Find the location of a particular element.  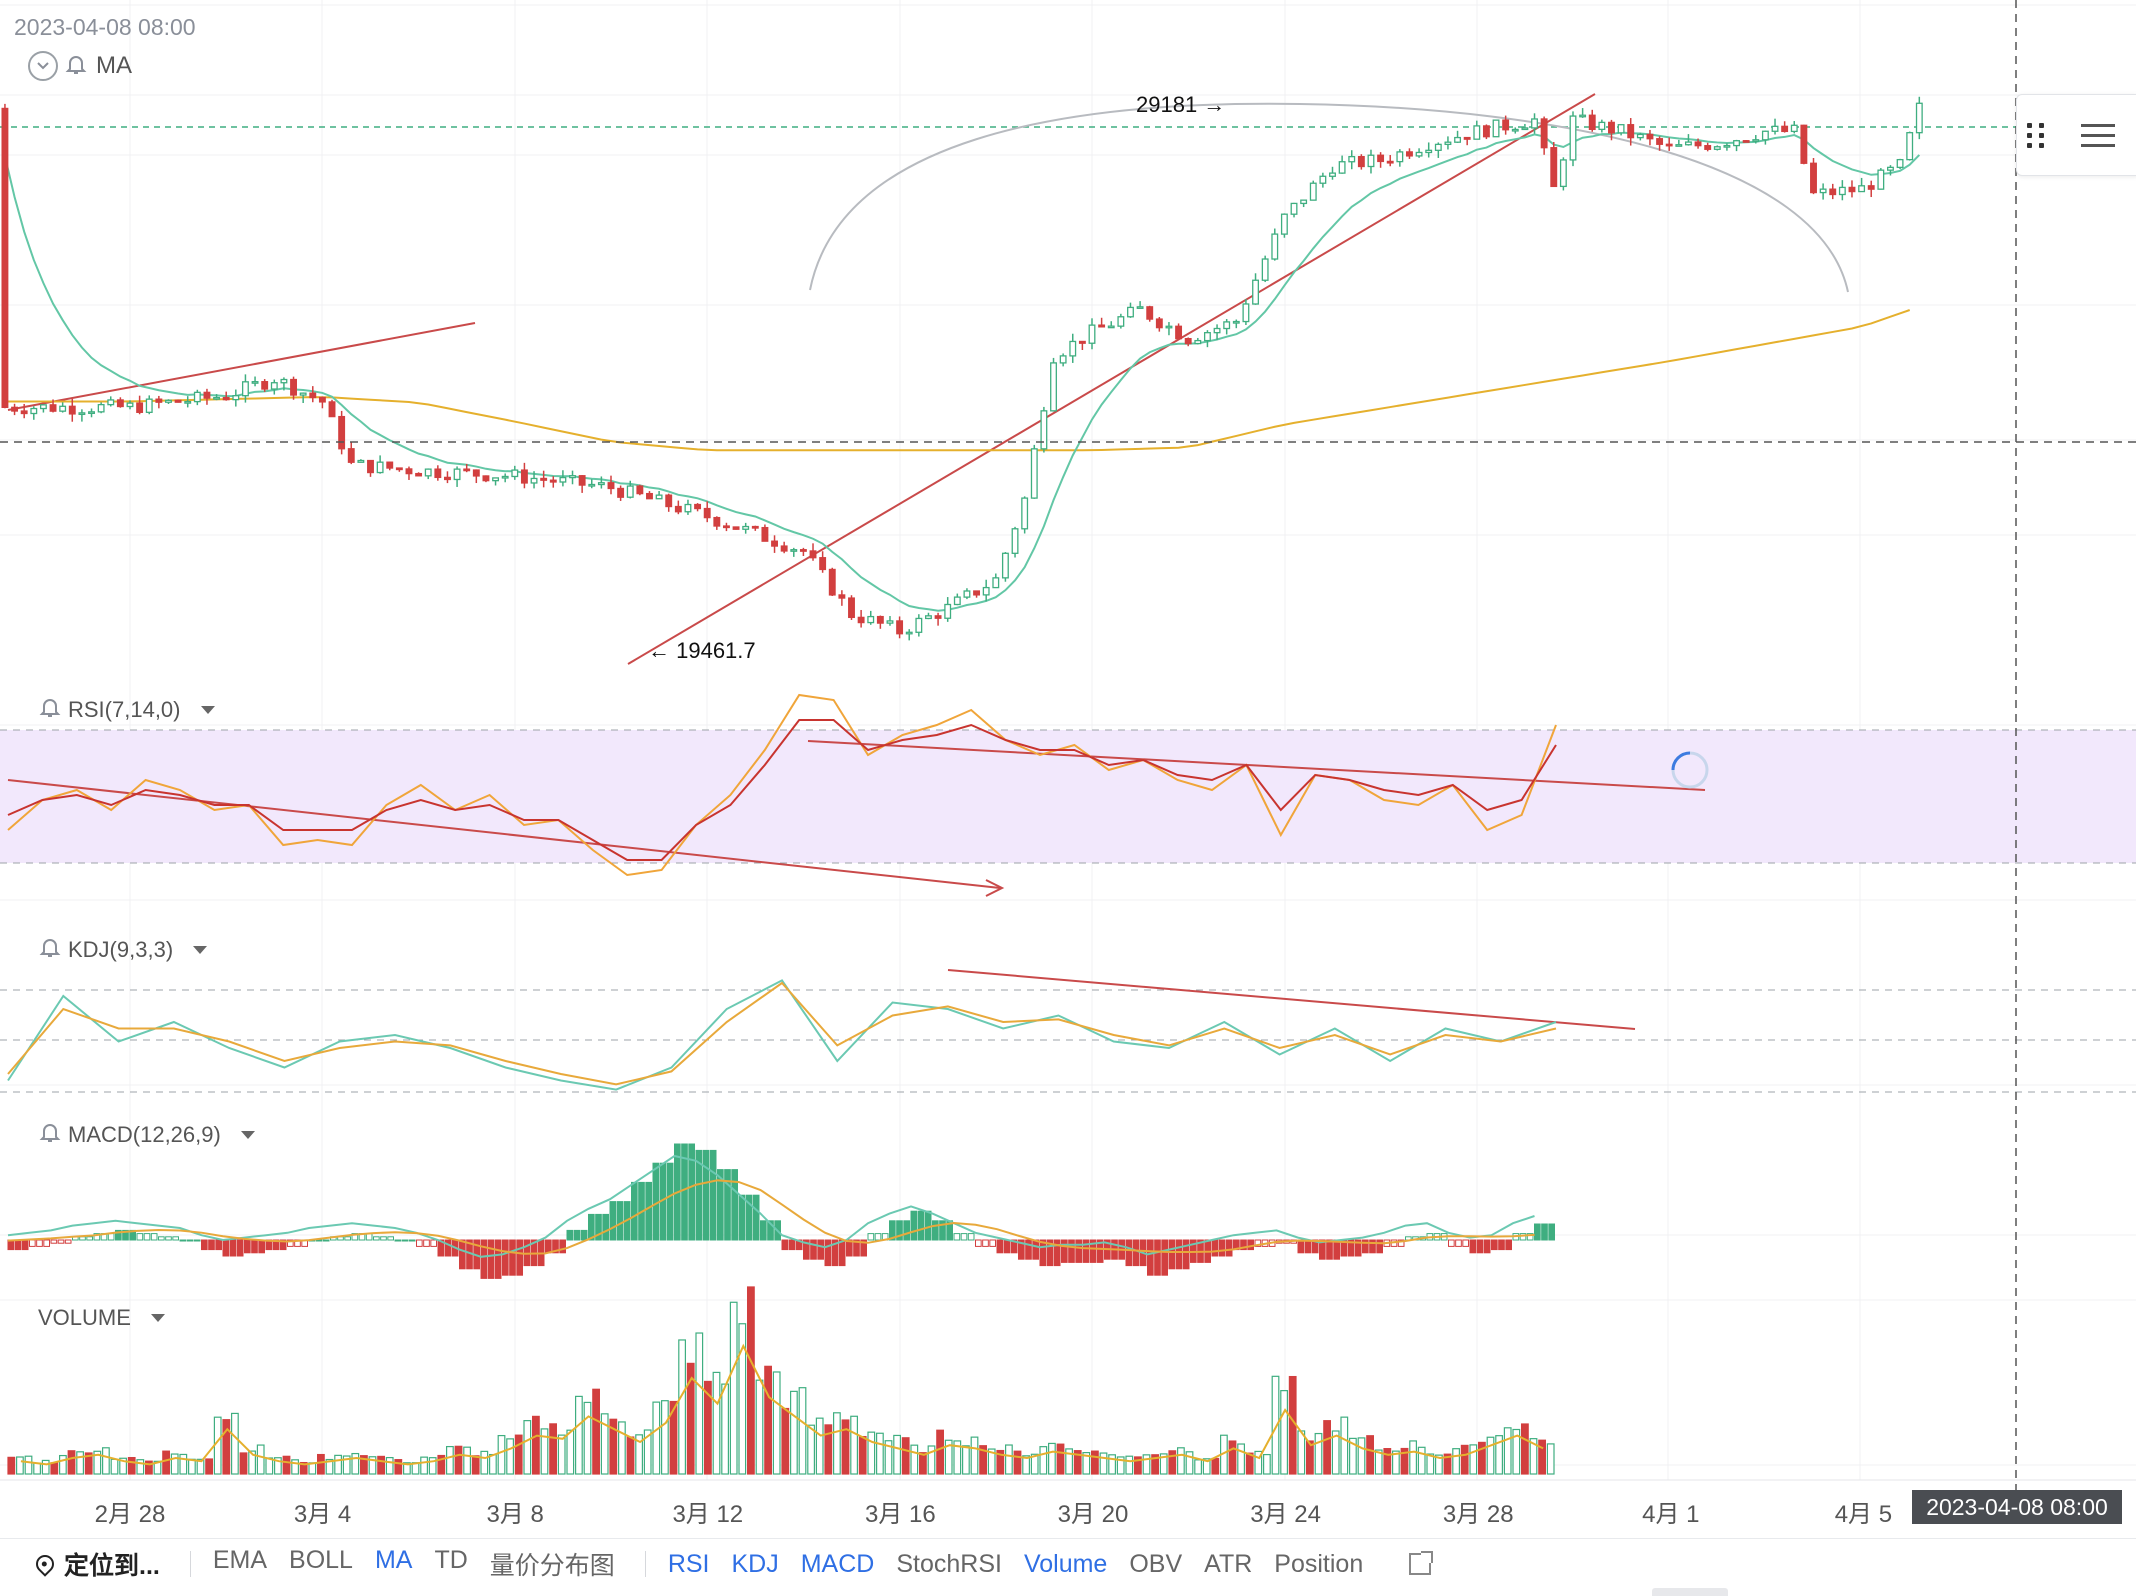

macd-histogram is located at coordinates (781, 1211).